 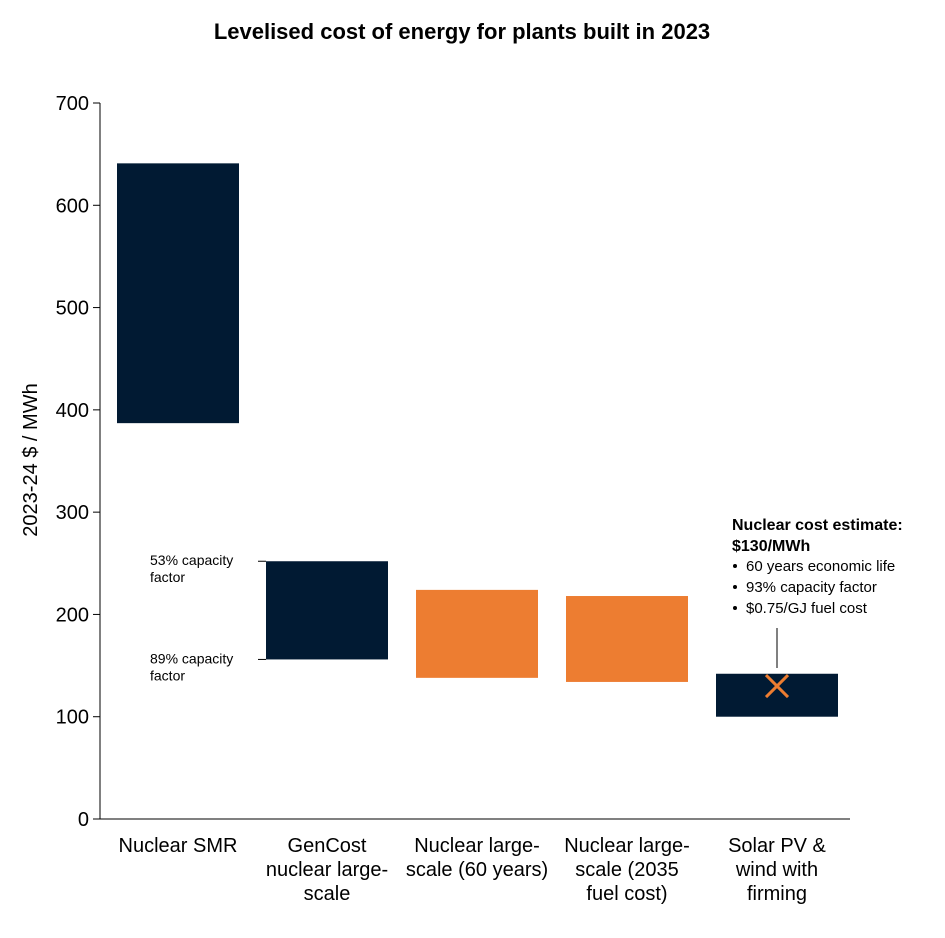 I want to click on y-tick-label: 500, so click(x=72, y=309).